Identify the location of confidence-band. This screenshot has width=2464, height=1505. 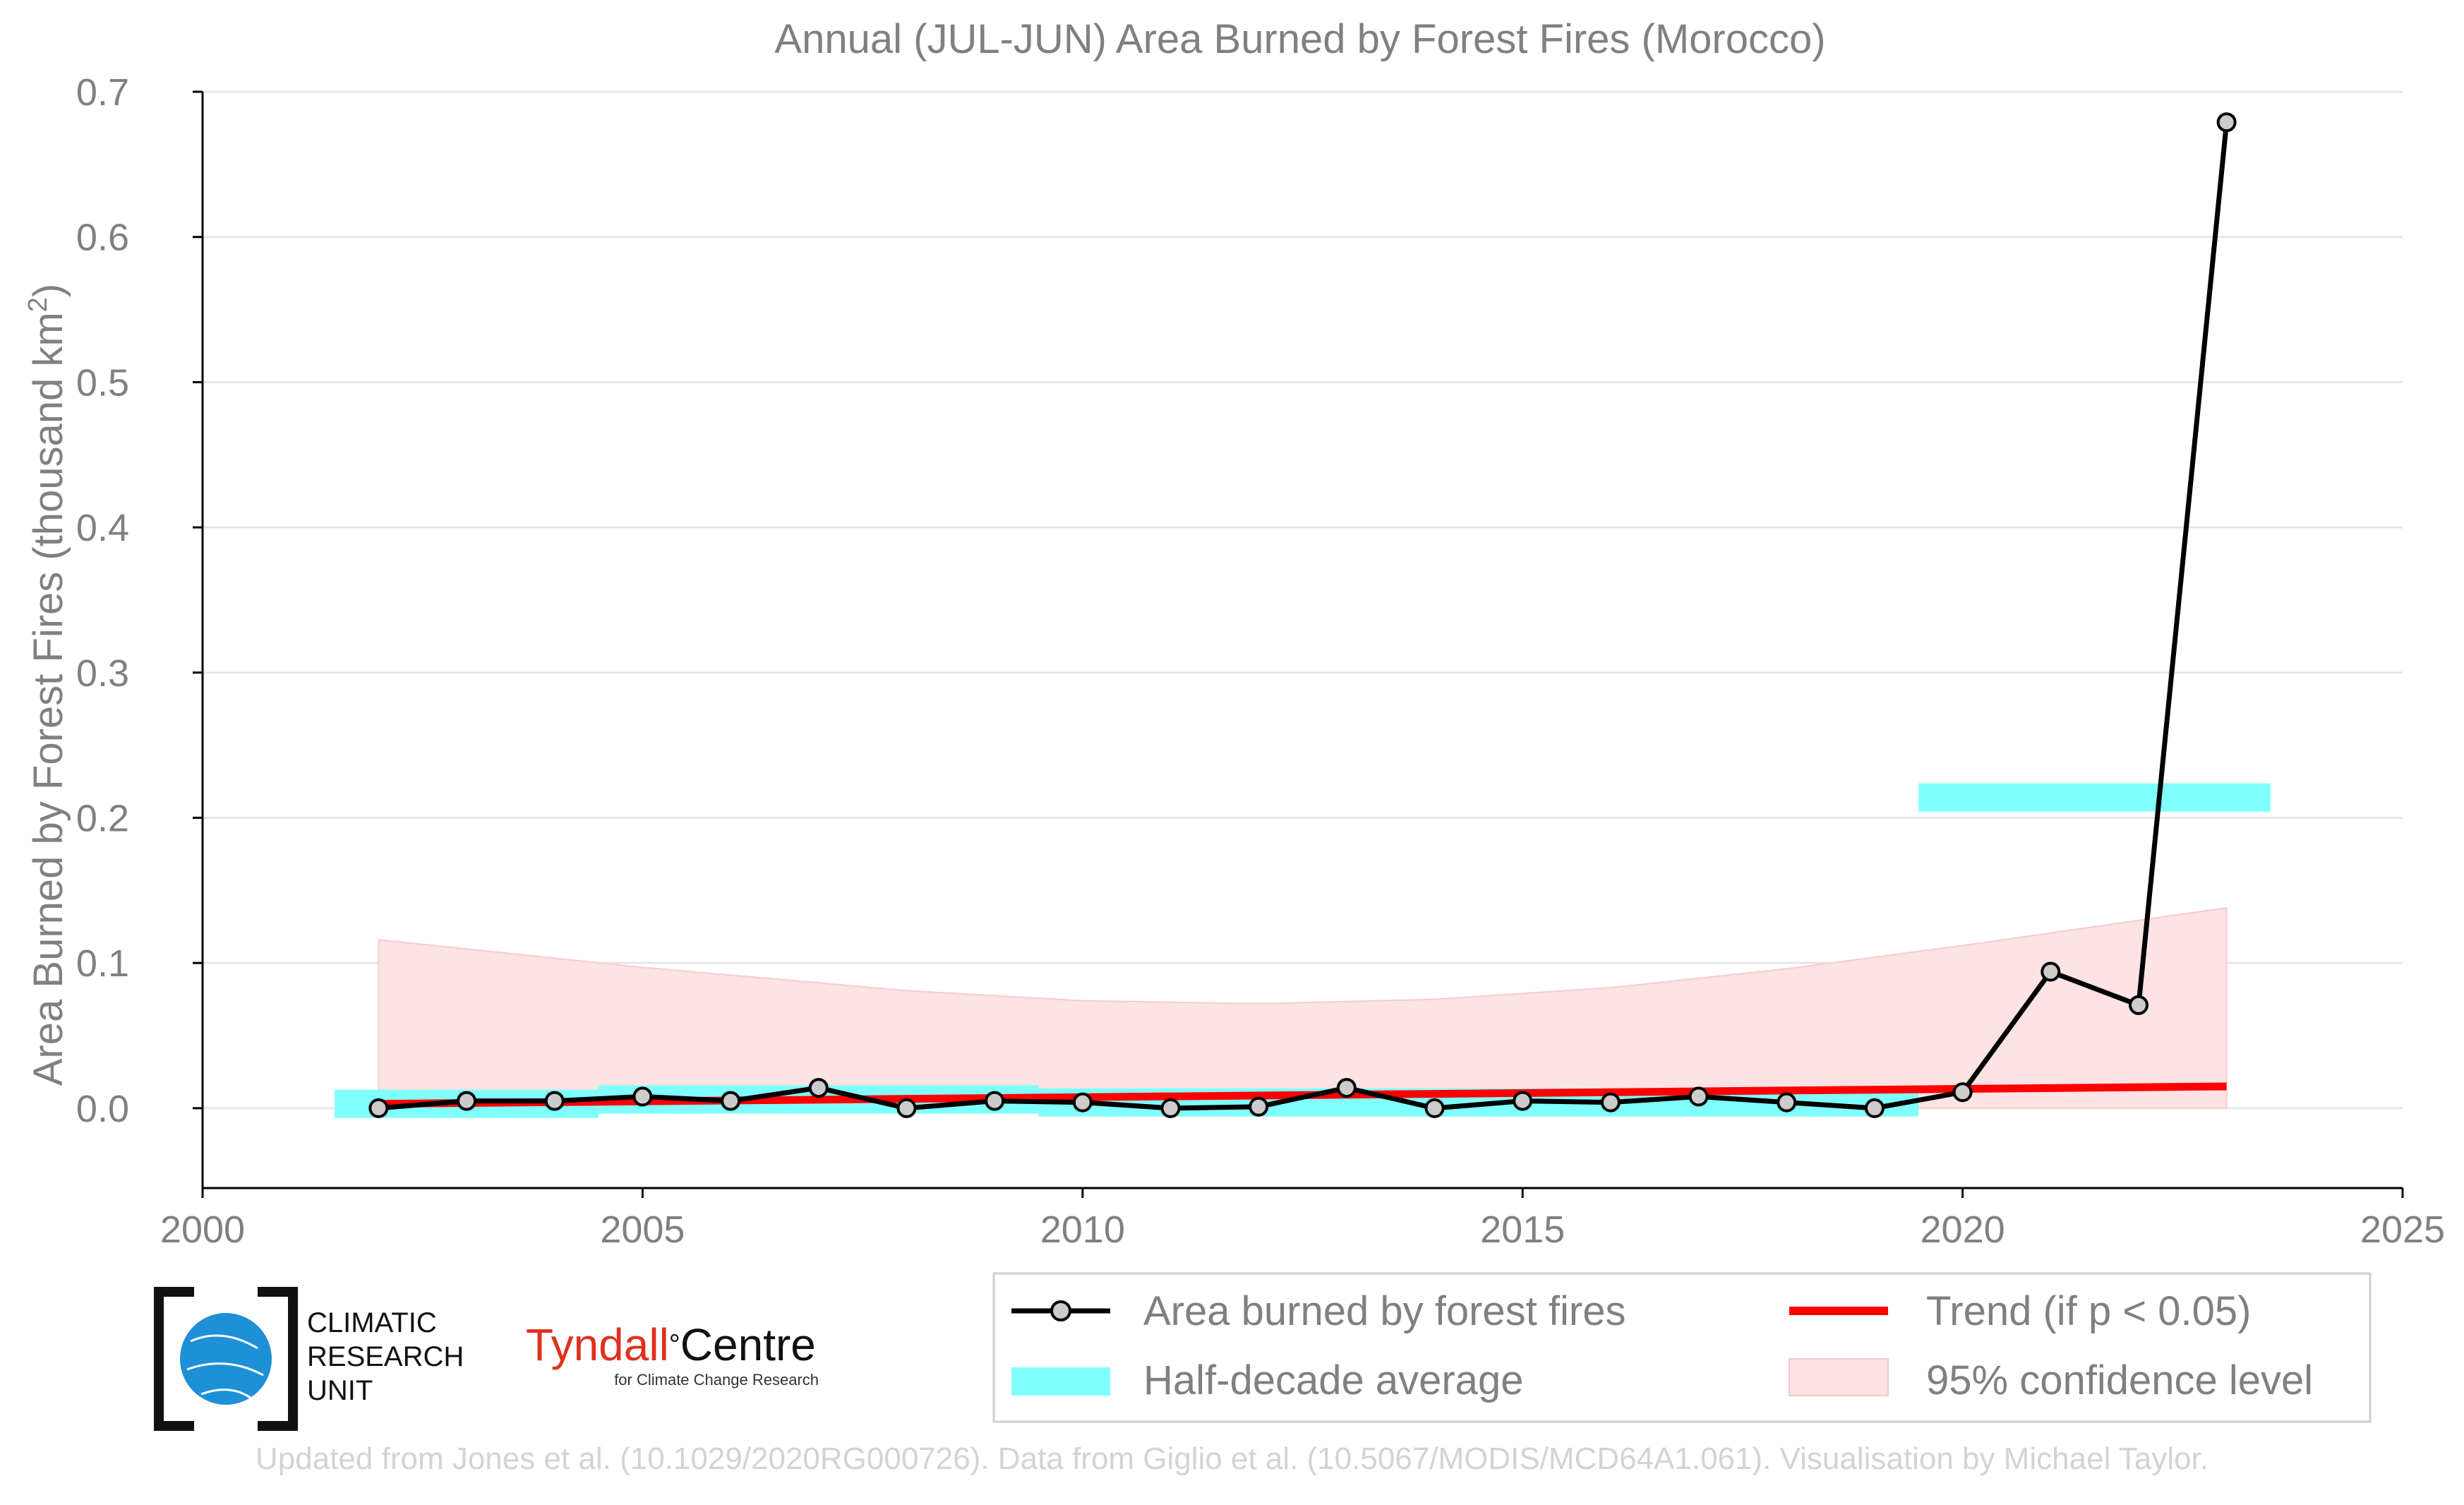
(1303, 1007).